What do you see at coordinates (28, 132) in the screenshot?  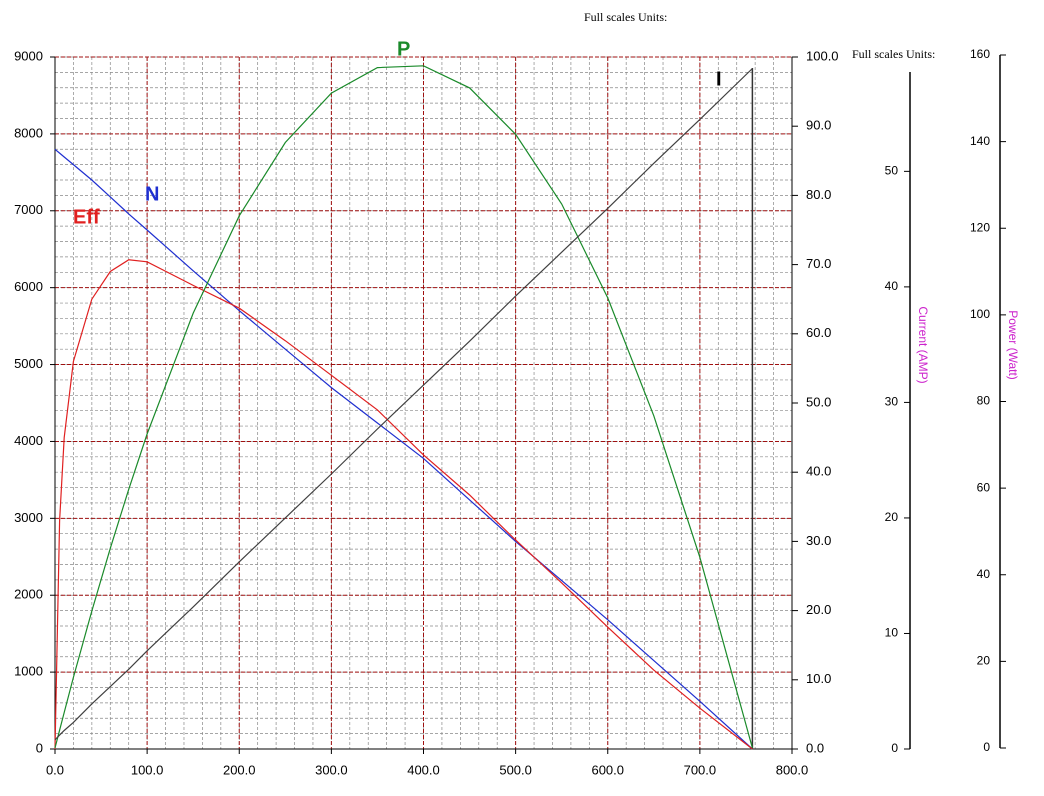 I see `y-tick-label: 8000` at bounding box center [28, 132].